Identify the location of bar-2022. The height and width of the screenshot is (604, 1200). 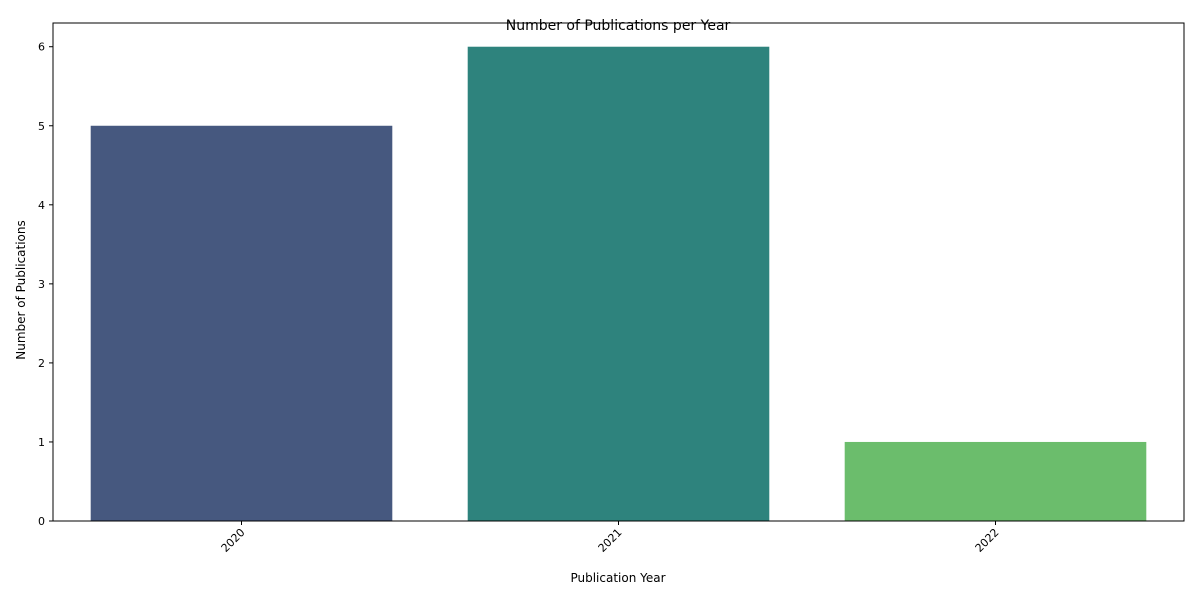
(995, 481).